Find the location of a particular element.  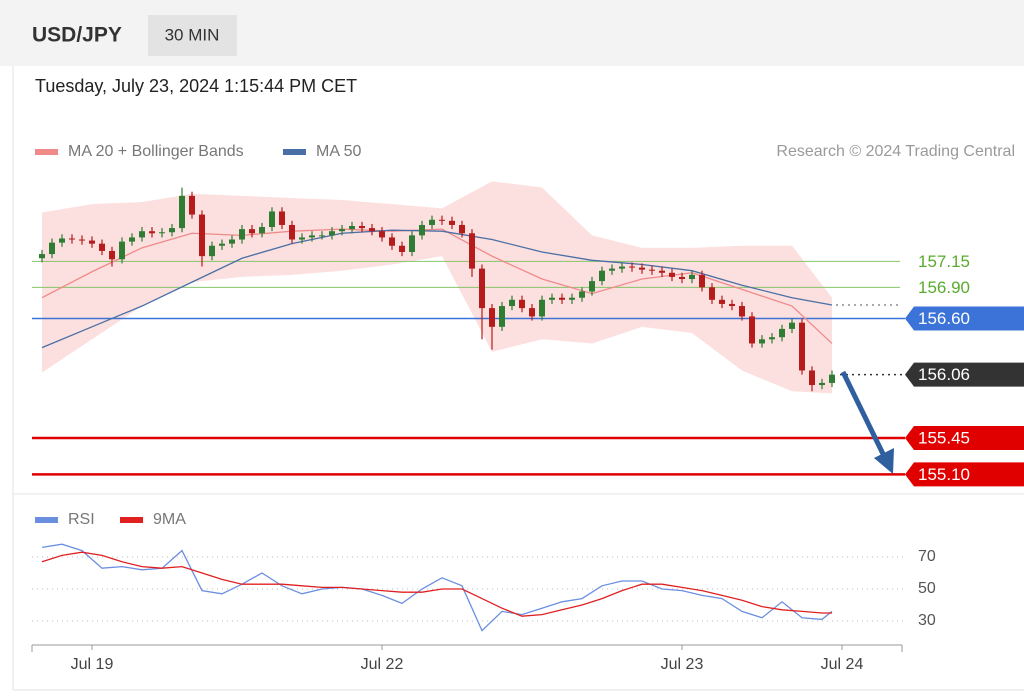

forecast-arrow is located at coordinates (867, 422).